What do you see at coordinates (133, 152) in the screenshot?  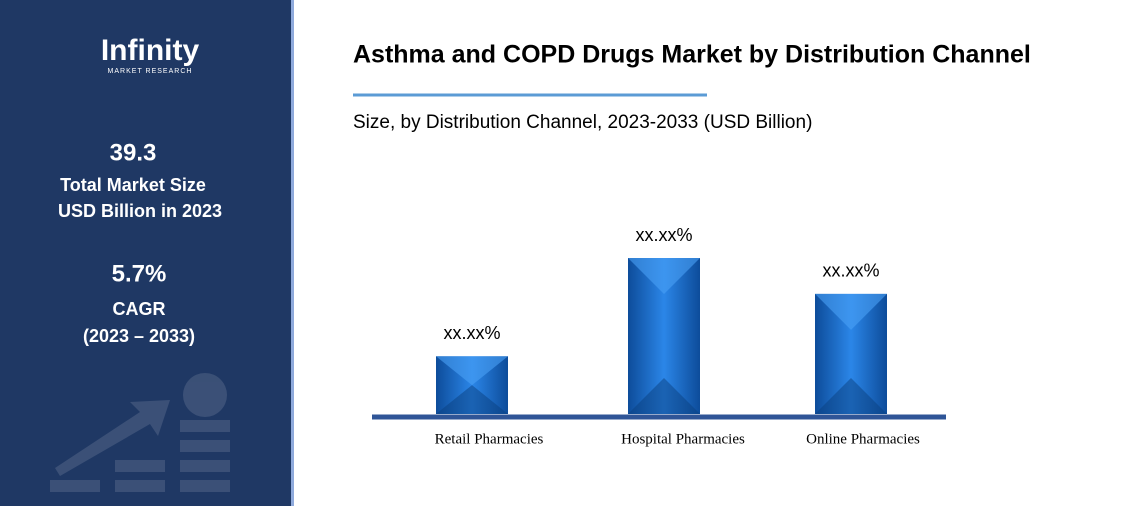 I see `market-size: 39.3` at bounding box center [133, 152].